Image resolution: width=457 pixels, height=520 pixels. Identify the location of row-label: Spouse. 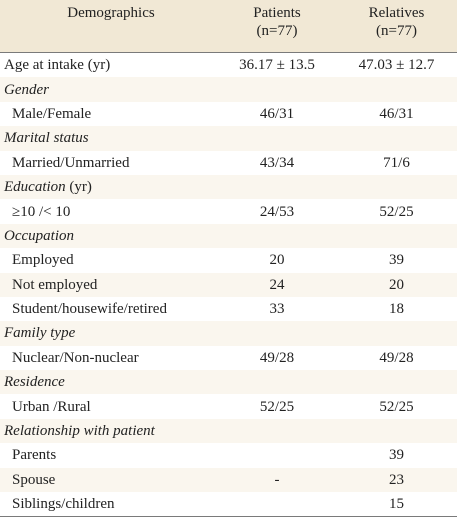
(109, 480).